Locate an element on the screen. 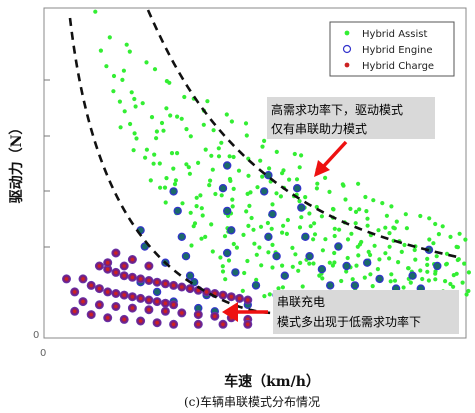 The height and width of the screenshot is (413, 475). legend-label-hybrid-engine: Hybrid Engine is located at coordinates (397, 50).